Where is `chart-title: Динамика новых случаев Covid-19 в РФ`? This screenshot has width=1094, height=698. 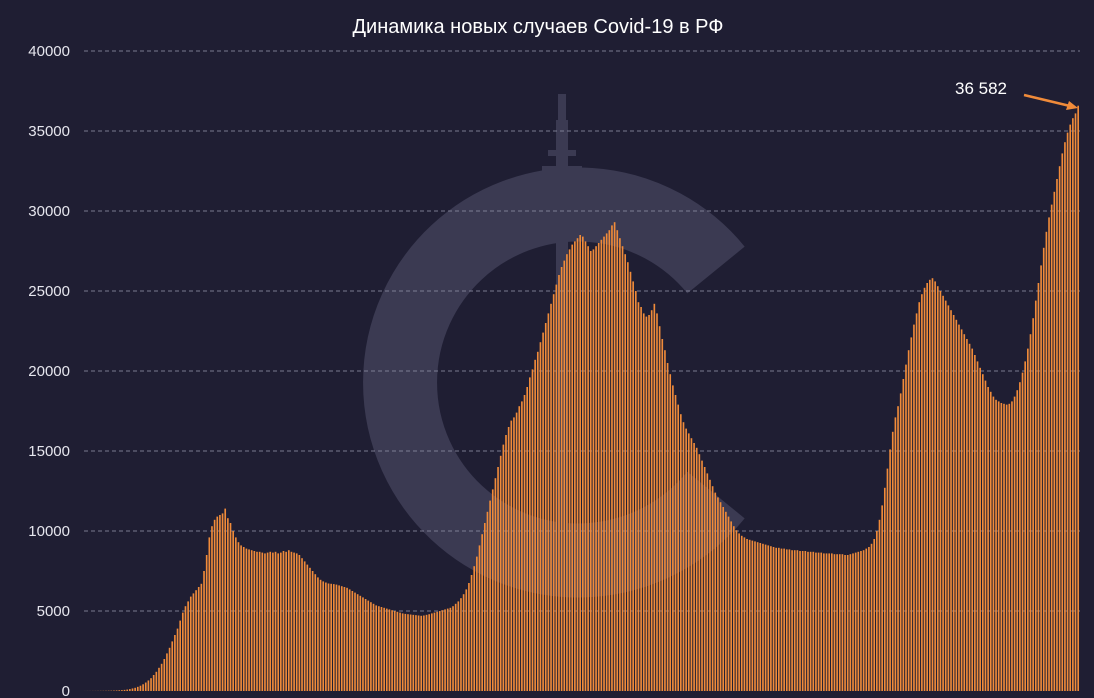 chart-title: Динамика новых случаев Covid-19 в РФ is located at coordinates (537, 27).